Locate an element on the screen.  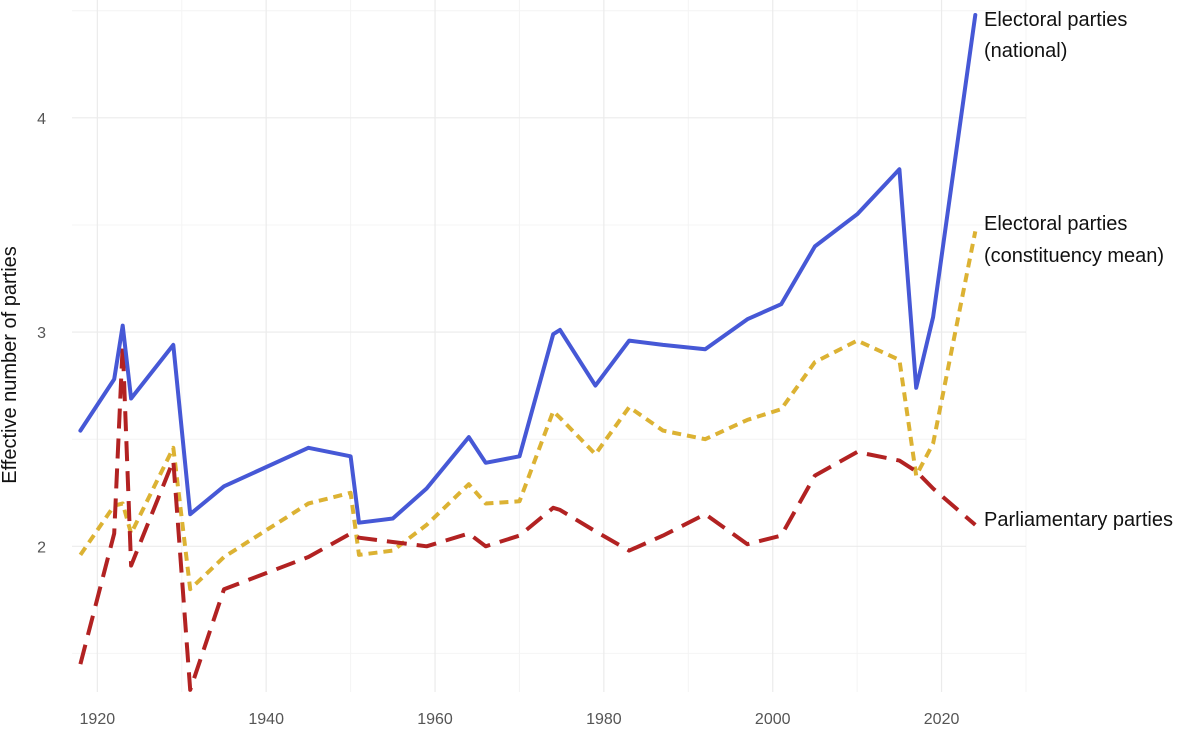
y-axis-title: Effective number of parties is located at coordinates (10, 365).